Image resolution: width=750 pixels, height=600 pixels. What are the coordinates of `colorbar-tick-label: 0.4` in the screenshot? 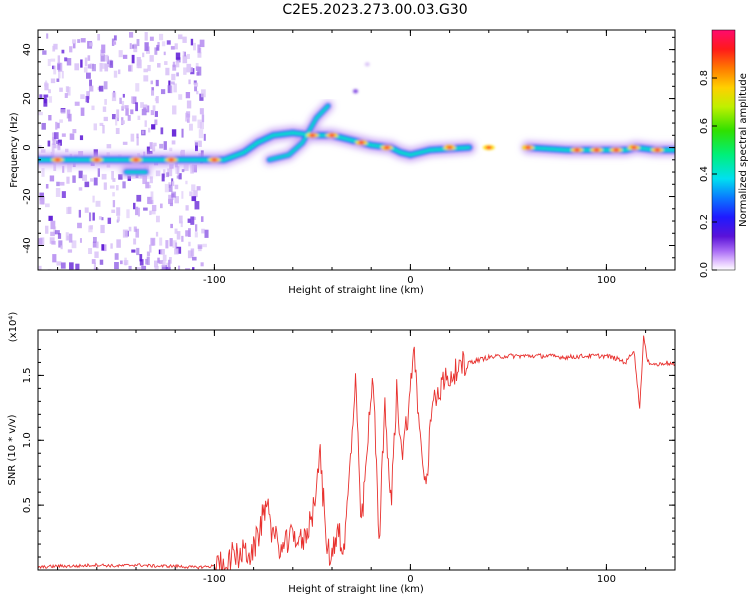 It's located at (704, 174).